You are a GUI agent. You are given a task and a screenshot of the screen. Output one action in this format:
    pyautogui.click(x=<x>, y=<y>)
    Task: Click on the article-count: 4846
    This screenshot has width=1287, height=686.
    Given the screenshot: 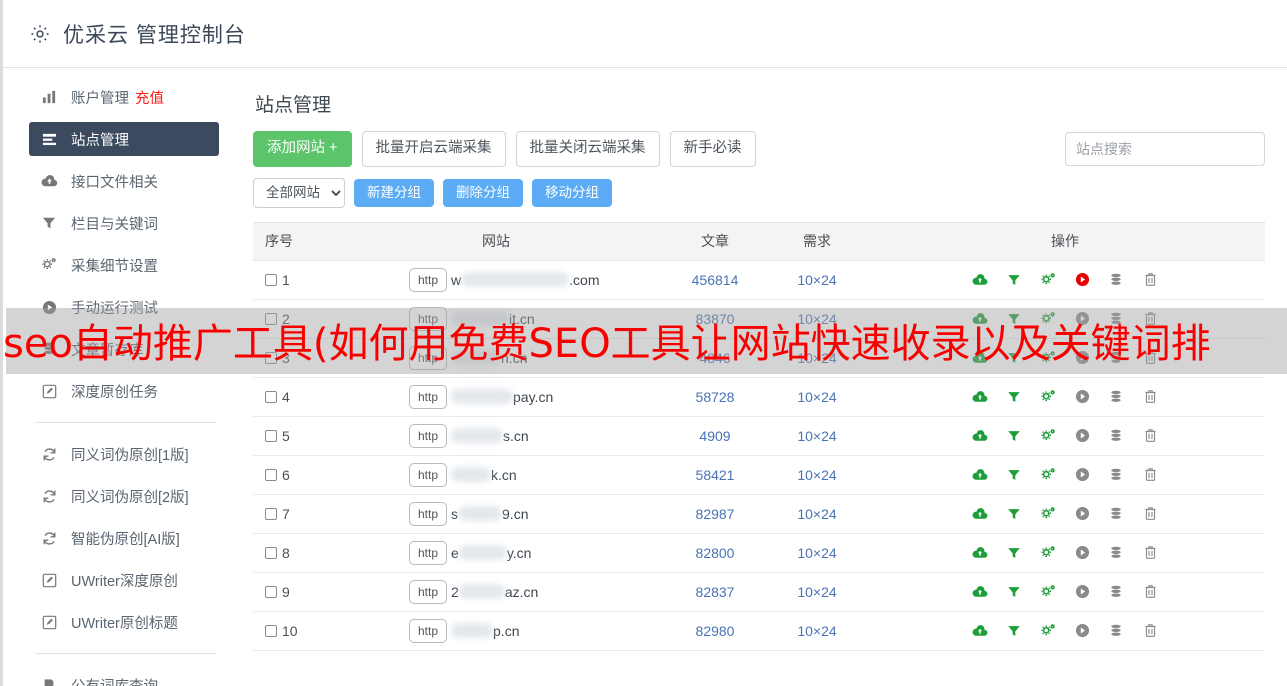 What is the action you would take?
    pyautogui.click(x=715, y=357)
    